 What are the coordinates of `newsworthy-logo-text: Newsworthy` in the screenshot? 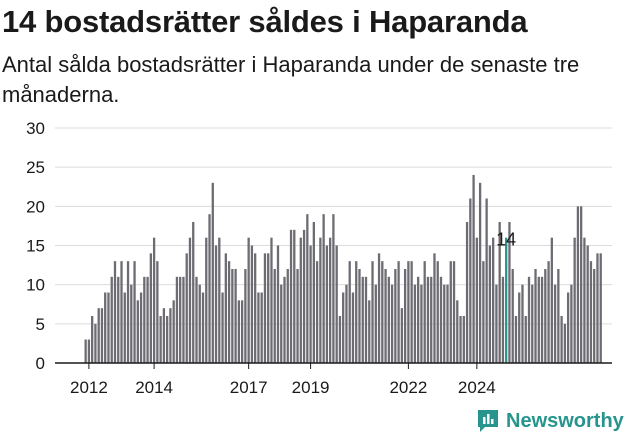 It's located at (565, 420).